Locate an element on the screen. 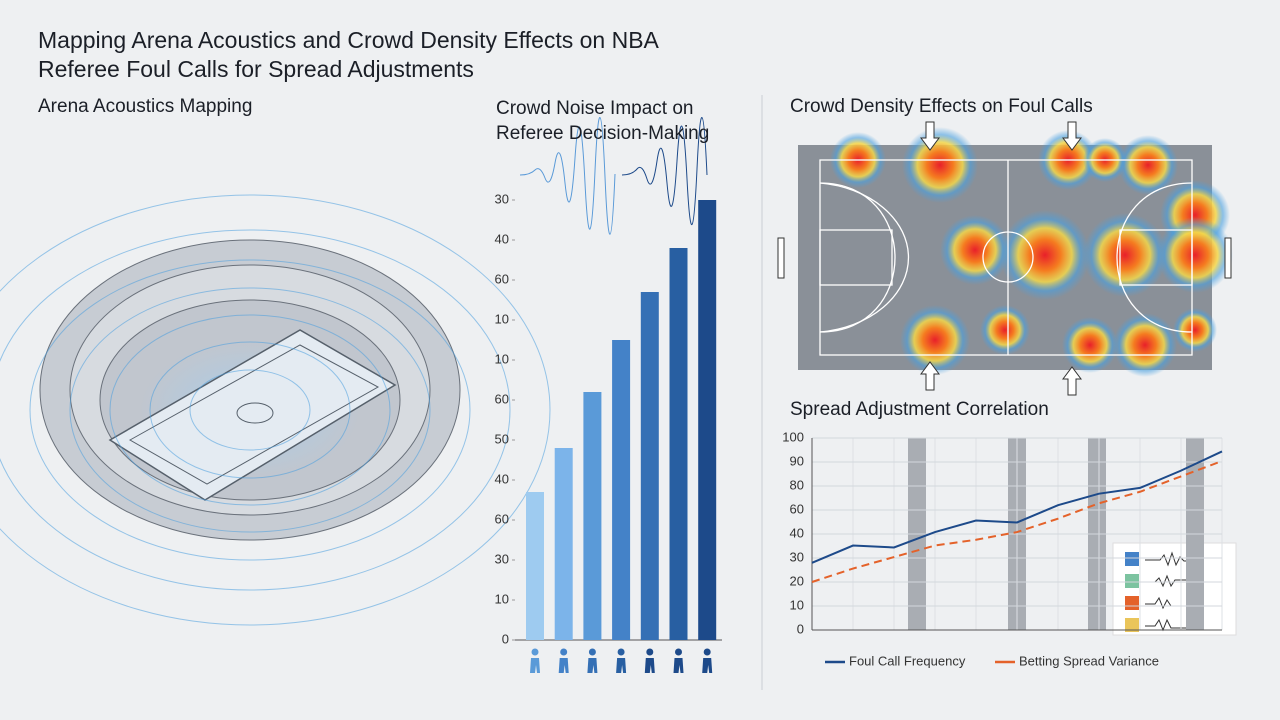 Image resolution: width=1280 pixels, height=720 pixels. y-tick-label: 90 is located at coordinates (797, 460).